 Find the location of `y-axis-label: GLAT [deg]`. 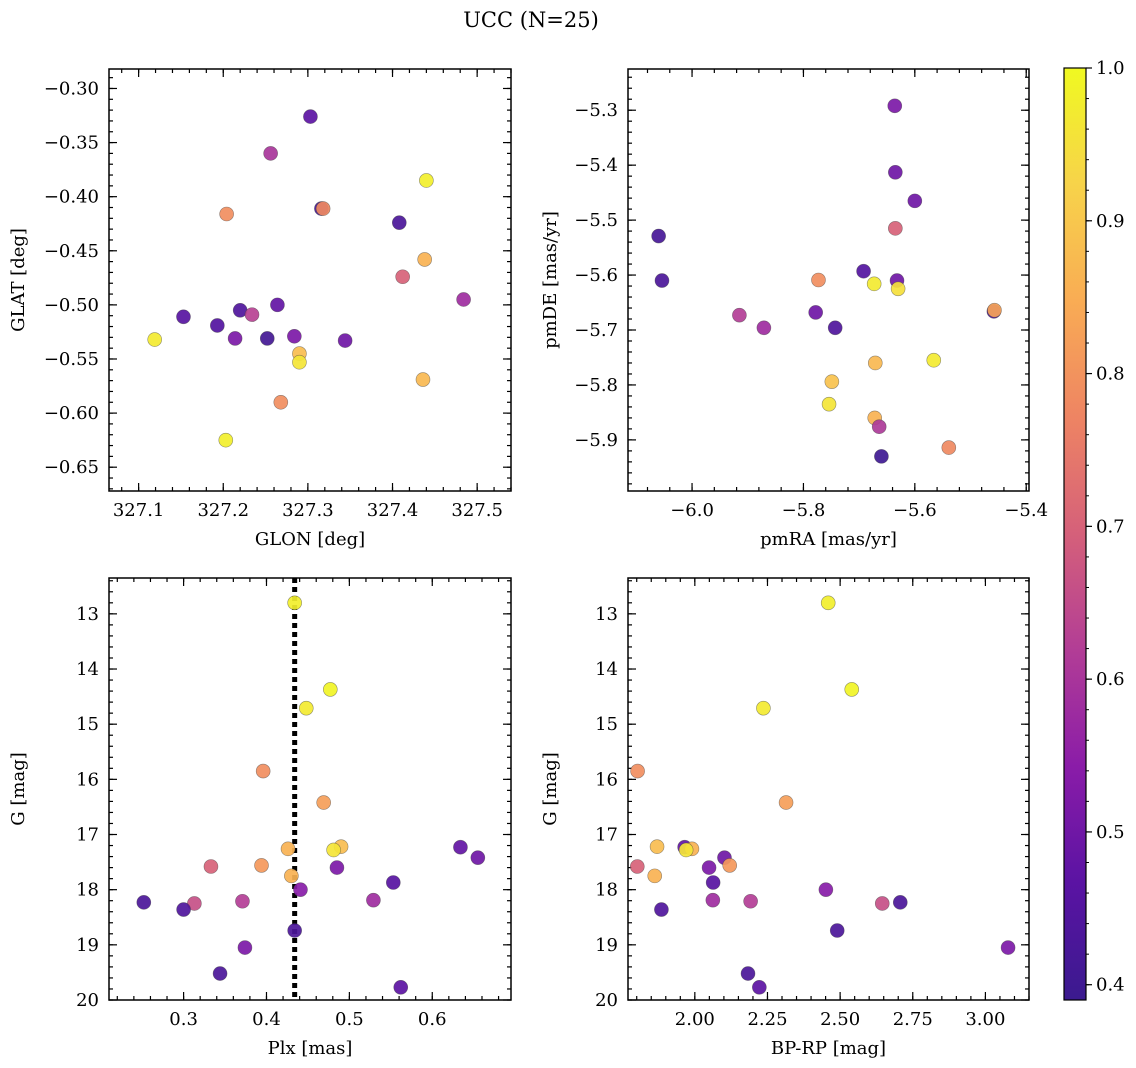

y-axis-label: GLAT [deg] is located at coordinates (18, 280).